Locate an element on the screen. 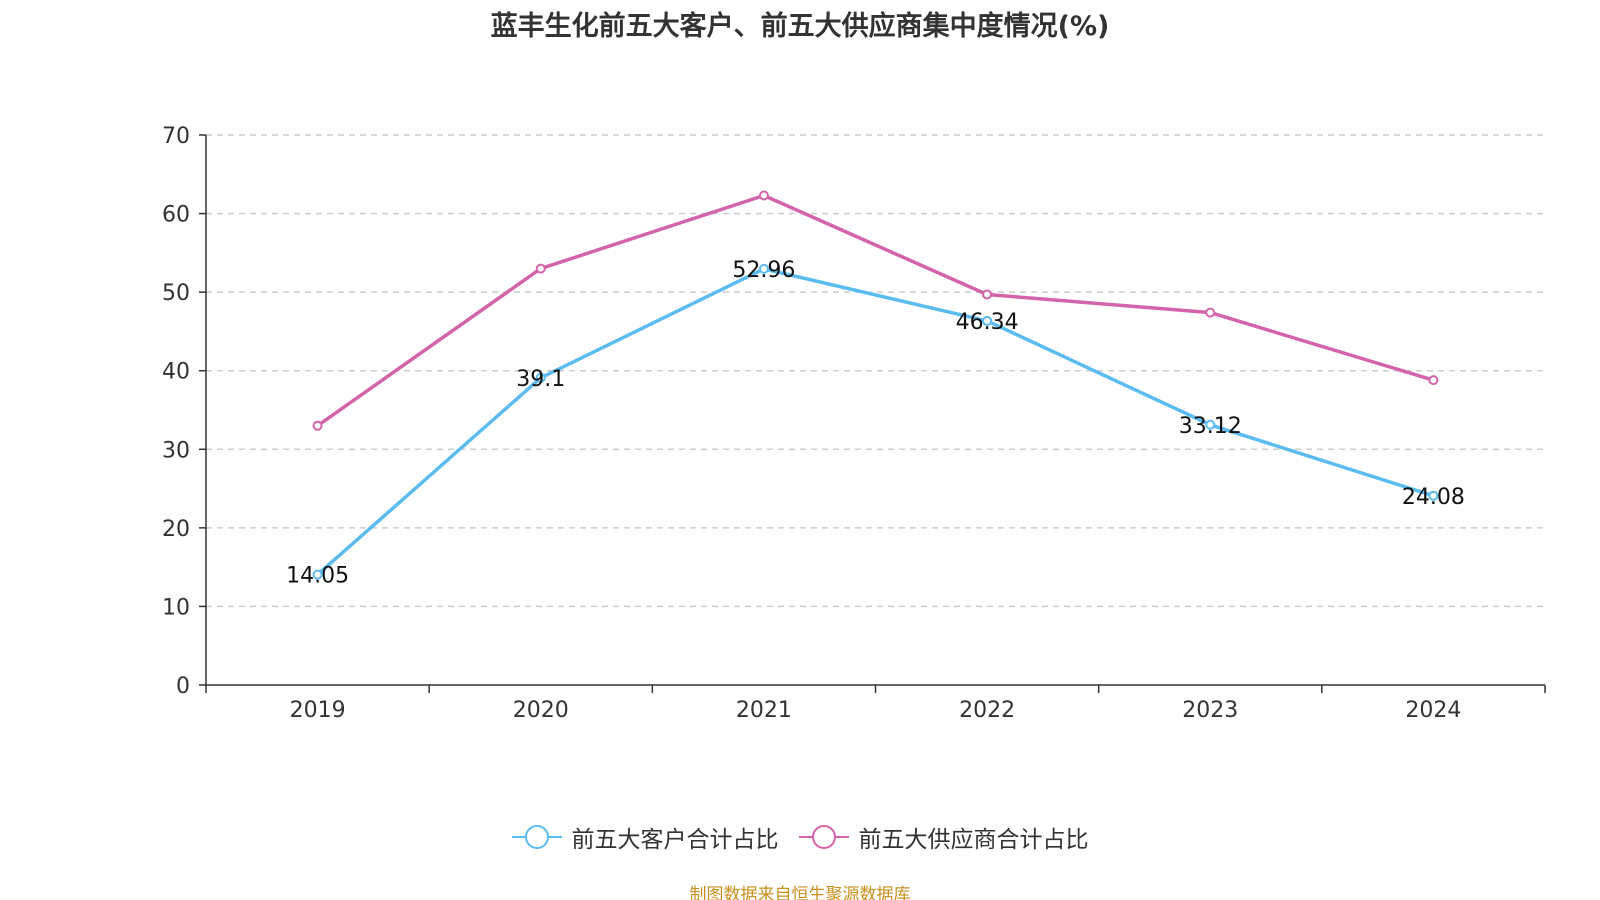 The height and width of the screenshot is (900, 1600). data-label-customers: 14.05 is located at coordinates (317, 576).